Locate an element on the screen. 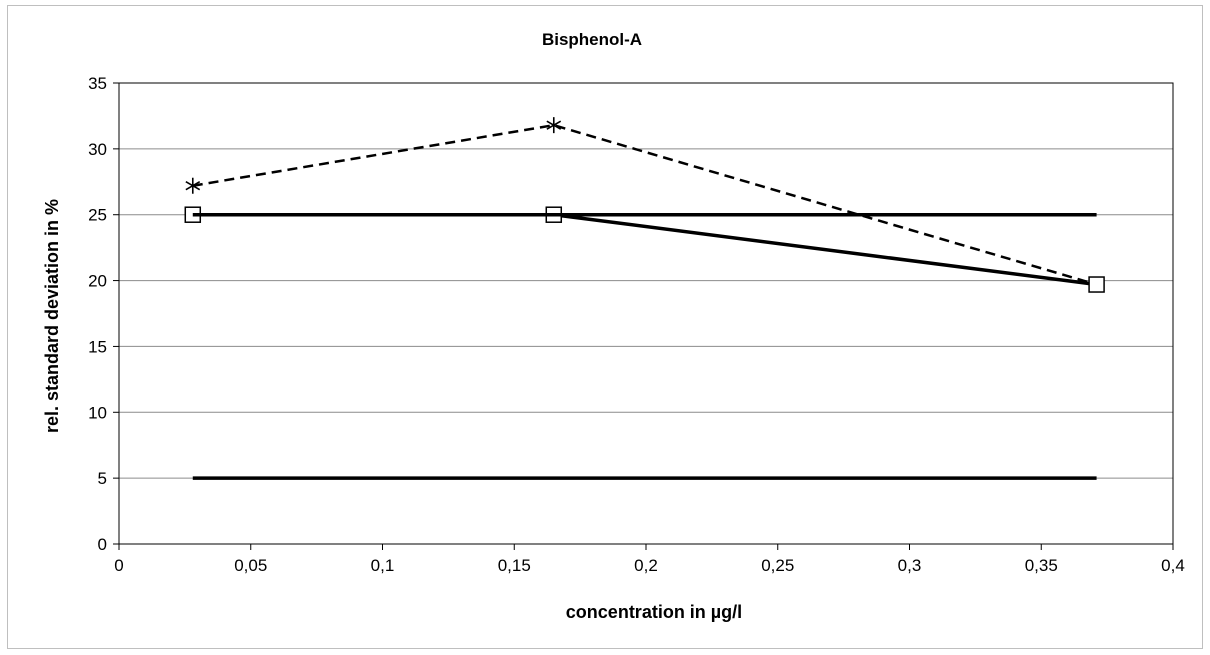 The image size is (1210, 655). y-tick-label: 15 is located at coordinates (97, 346).